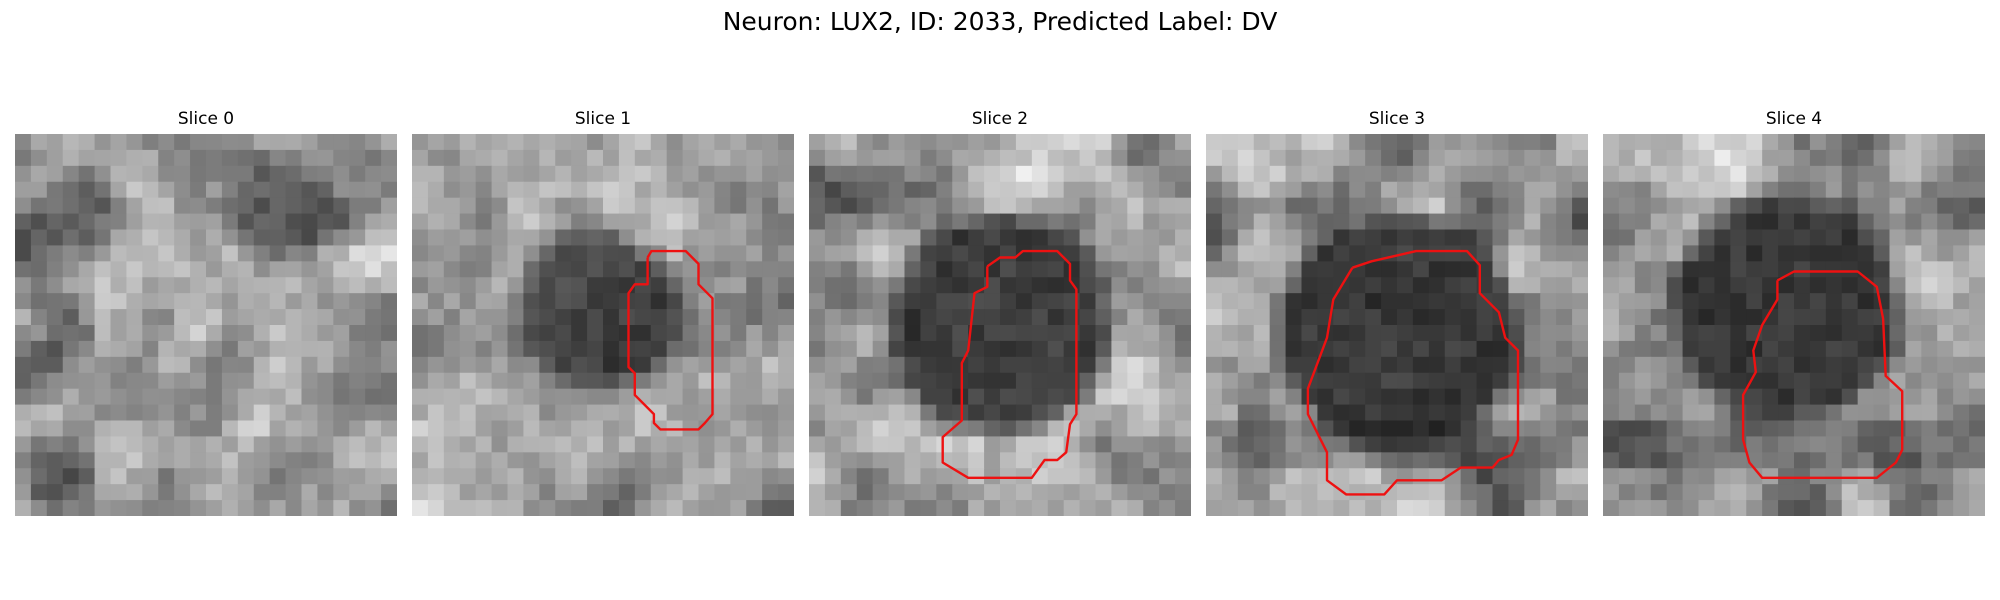  I want to click on slice-3-svg, so click(1397, 325).